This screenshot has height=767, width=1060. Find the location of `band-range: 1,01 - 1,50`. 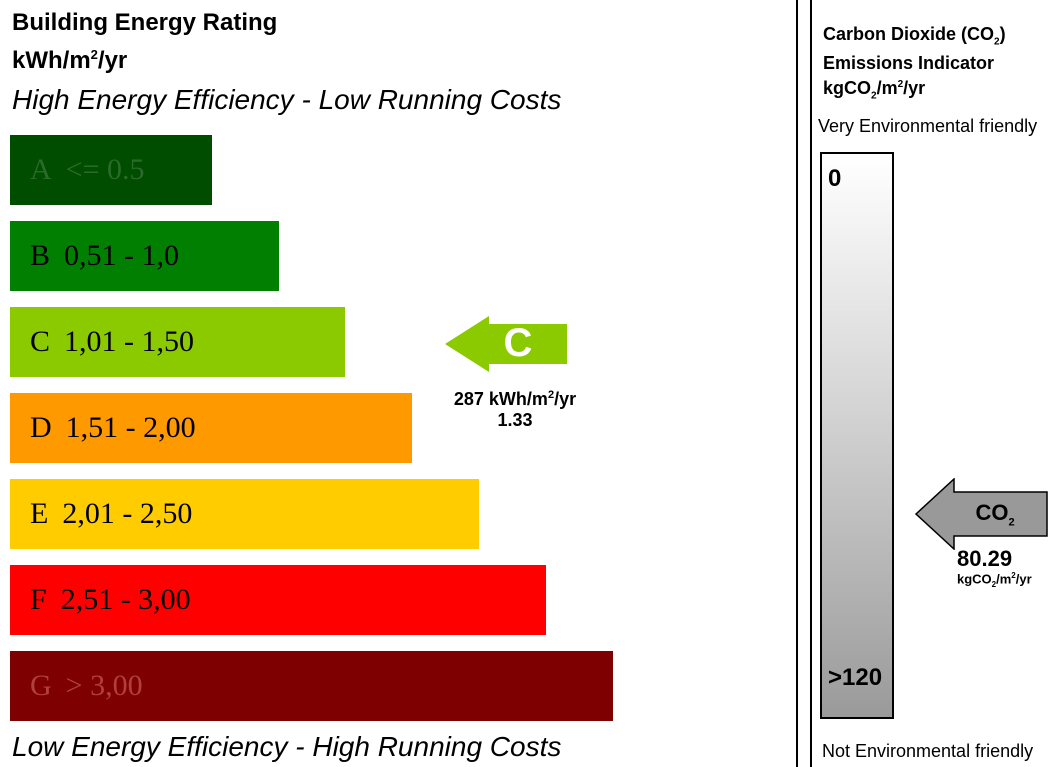

band-range: 1,01 - 1,50 is located at coordinates (129, 341).